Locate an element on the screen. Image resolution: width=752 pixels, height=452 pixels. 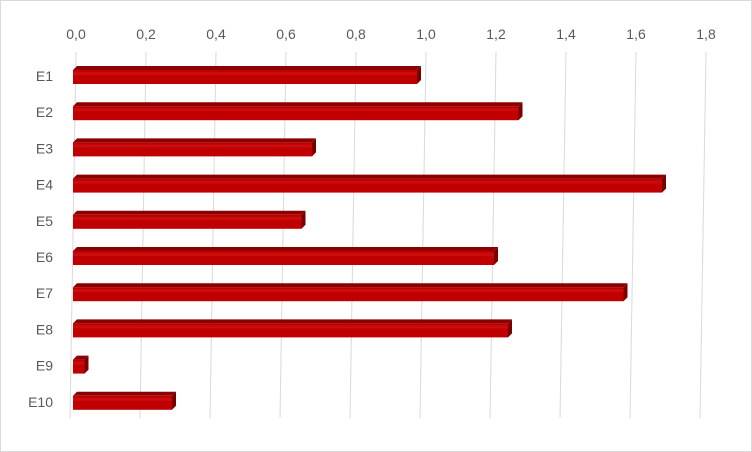
category-label: E3 is located at coordinates (44, 148).